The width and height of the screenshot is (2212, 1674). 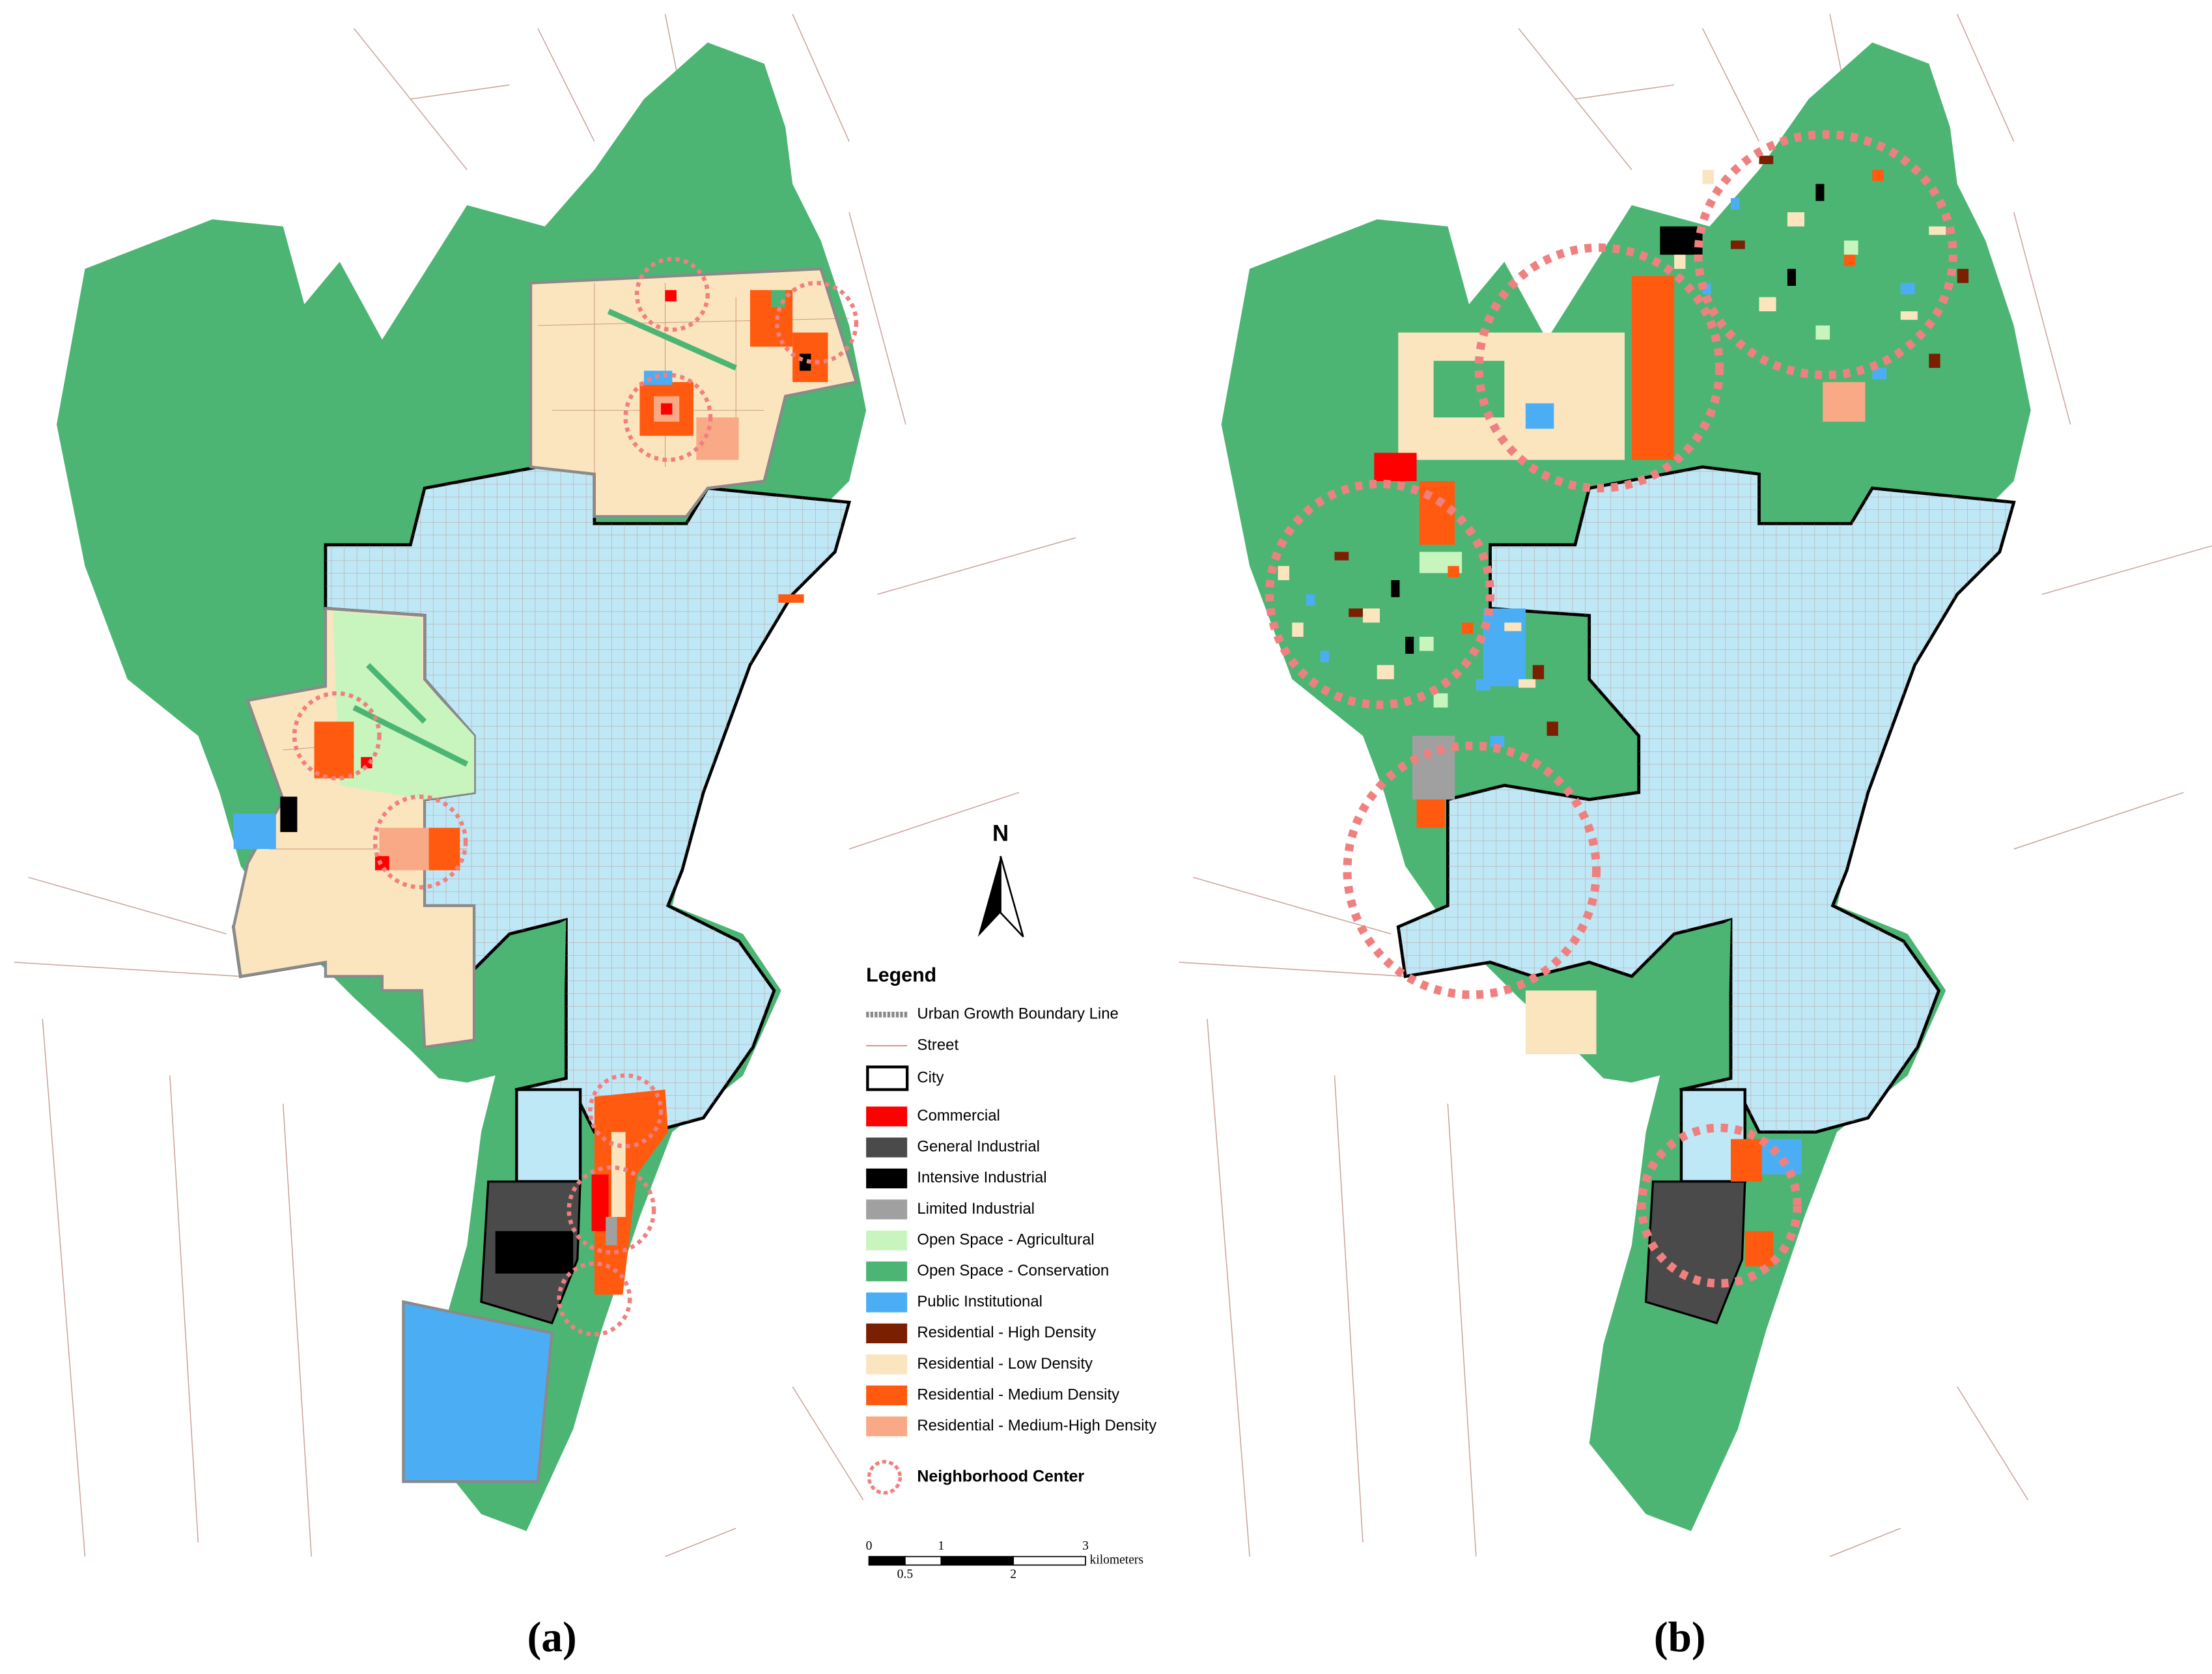 What do you see at coordinates (1018, 1014) in the screenshot?
I see `legend-label: Urban Growth Boundary Line` at bounding box center [1018, 1014].